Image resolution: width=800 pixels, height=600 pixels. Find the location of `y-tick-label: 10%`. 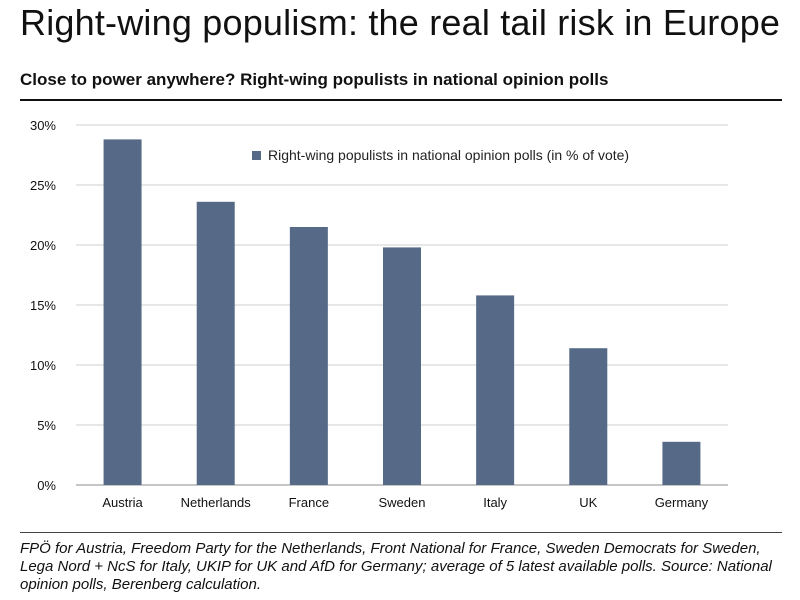

y-tick-label: 10% is located at coordinates (43, 365).